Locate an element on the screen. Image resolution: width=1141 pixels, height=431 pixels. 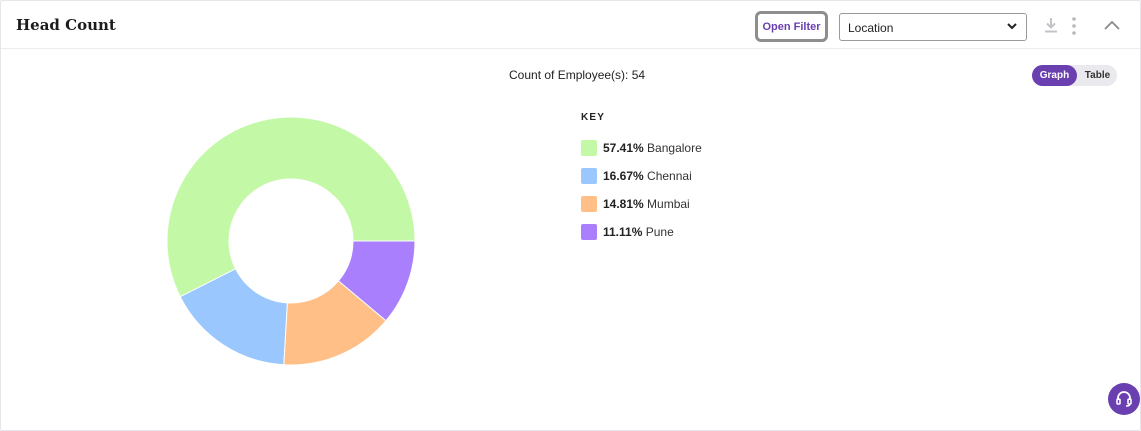
chevron-down-icon is located at coordinates (1012, 26).